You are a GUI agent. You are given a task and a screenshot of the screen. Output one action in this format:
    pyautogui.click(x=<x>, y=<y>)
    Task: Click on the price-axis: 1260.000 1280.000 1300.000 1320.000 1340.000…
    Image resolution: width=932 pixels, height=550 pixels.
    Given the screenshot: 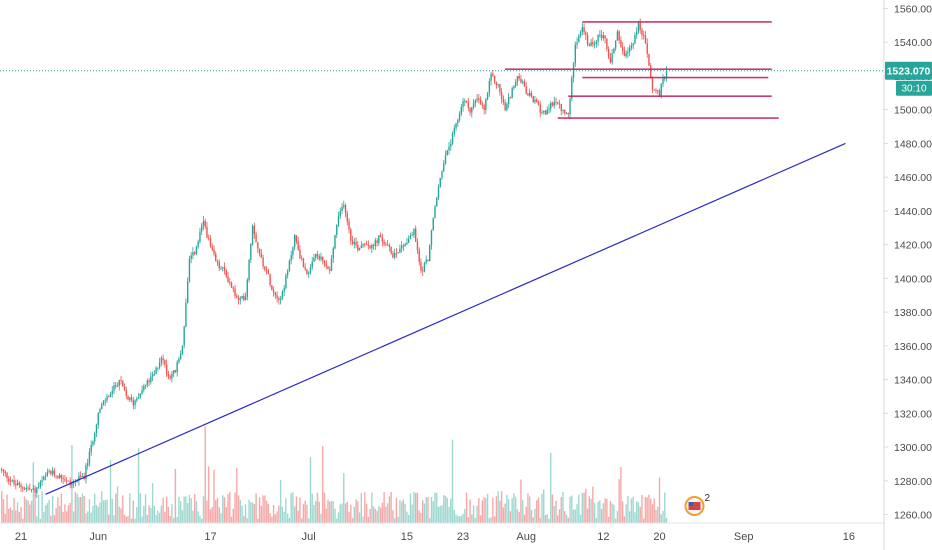 What is the action you would take?
    pyautogui.click(x=908, y=262)
    